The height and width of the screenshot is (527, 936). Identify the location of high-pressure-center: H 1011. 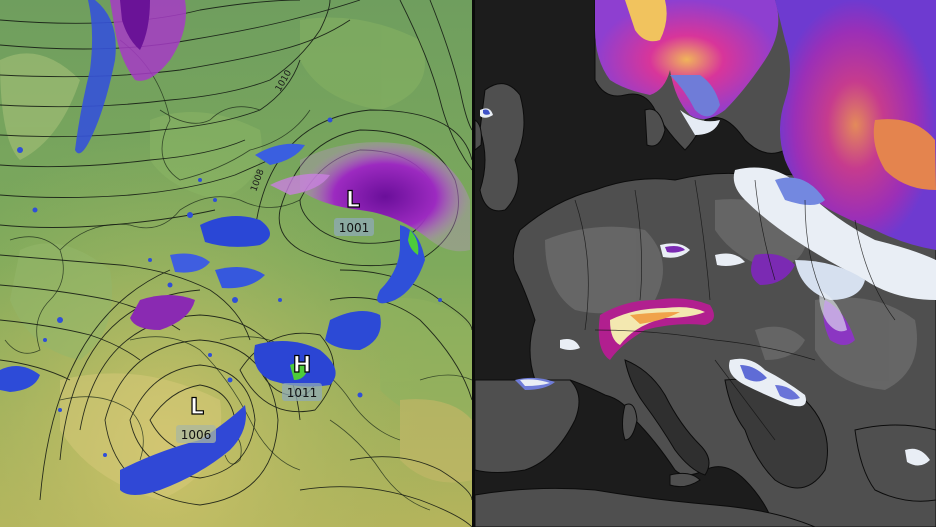
(302, 376).